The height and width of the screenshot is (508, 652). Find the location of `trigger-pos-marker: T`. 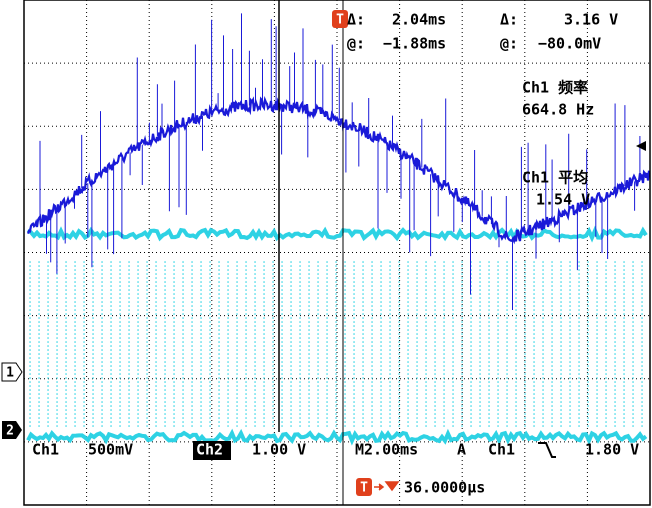

trigger-pos-marker: T is located at coordinates (364, 488).